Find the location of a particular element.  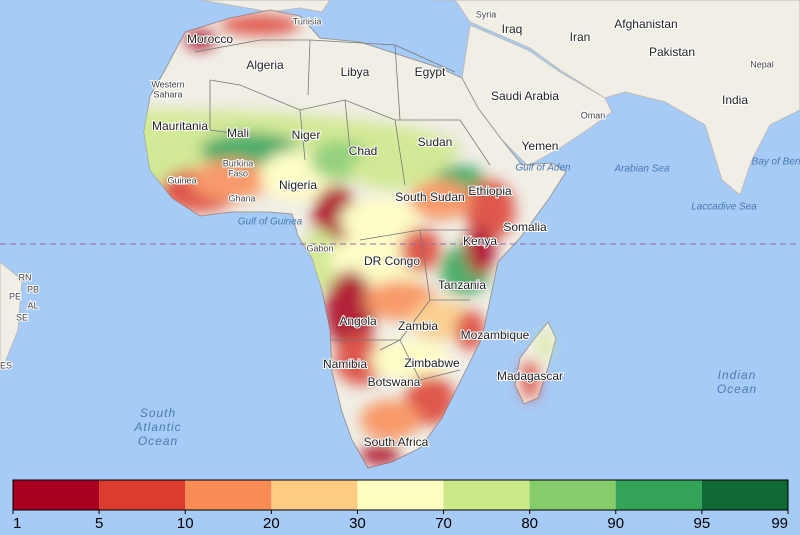

legend-tick-label: 95 is located at coordinates (702, 523).